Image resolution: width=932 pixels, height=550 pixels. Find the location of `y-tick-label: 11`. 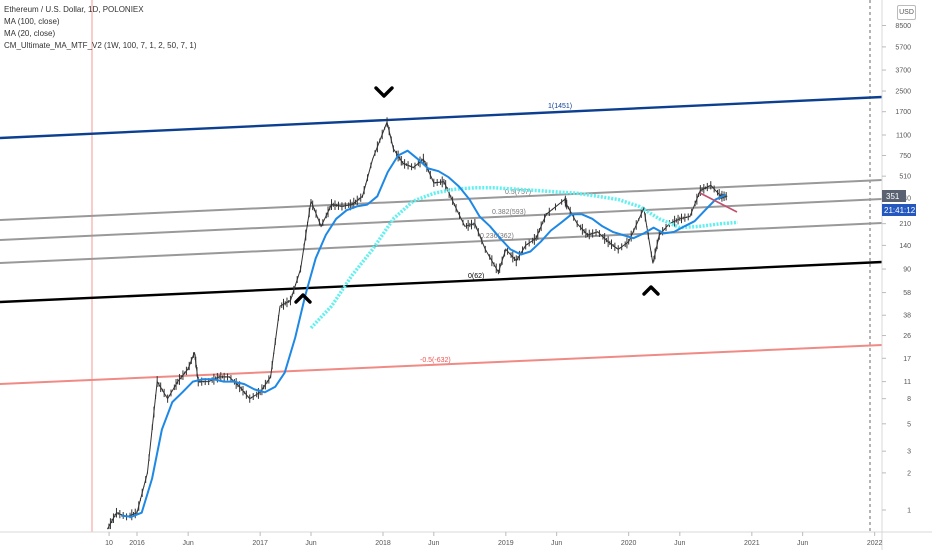

y-tick-label: 11 is located at coordinates (907, 382).